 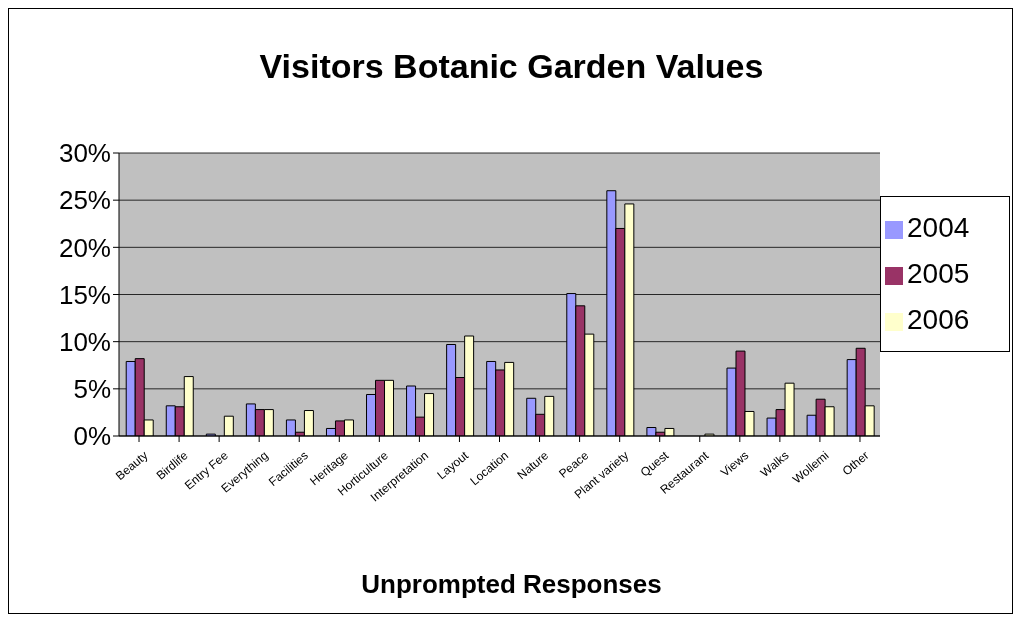 I want to click on chart-title: Visitors Botanic Garden Values, so click(x=511, y=66).